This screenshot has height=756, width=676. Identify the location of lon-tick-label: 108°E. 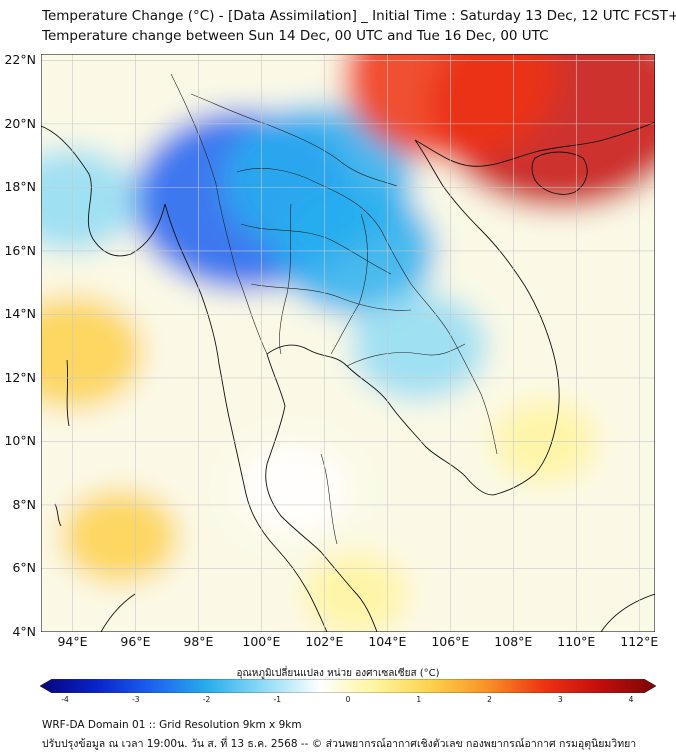
(513, 641).